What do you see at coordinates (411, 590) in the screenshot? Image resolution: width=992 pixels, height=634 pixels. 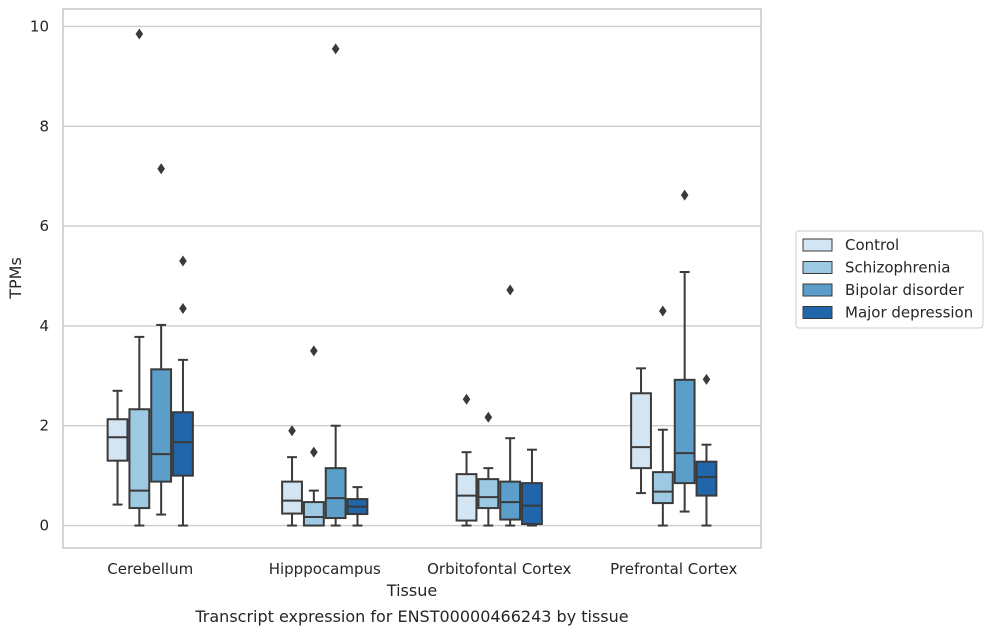 I see `x-axis-label: Tissue` at bounding box center [411, 590].